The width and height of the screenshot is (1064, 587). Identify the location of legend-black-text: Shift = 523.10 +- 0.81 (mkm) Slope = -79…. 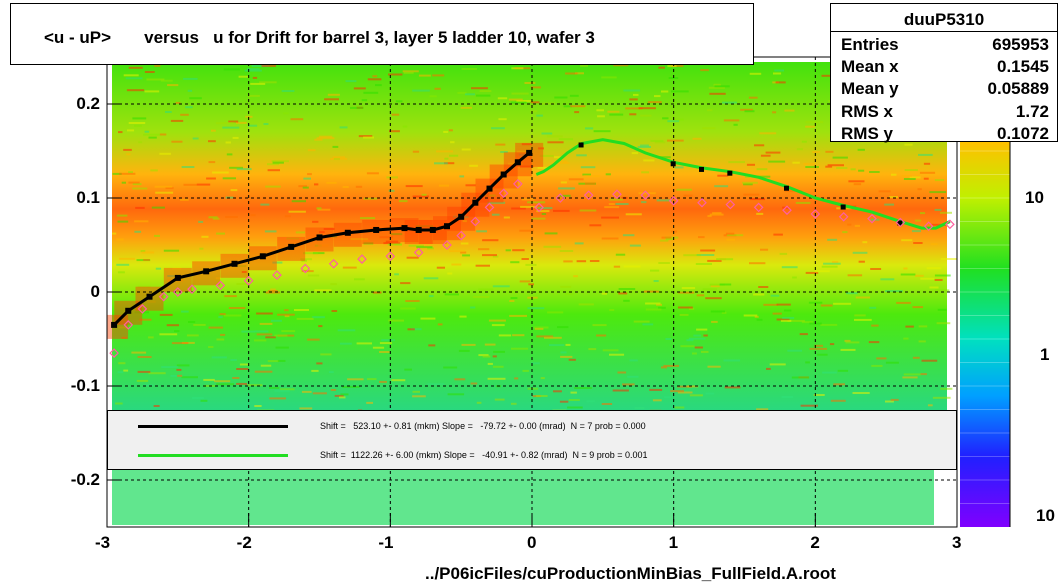
(483, 426).